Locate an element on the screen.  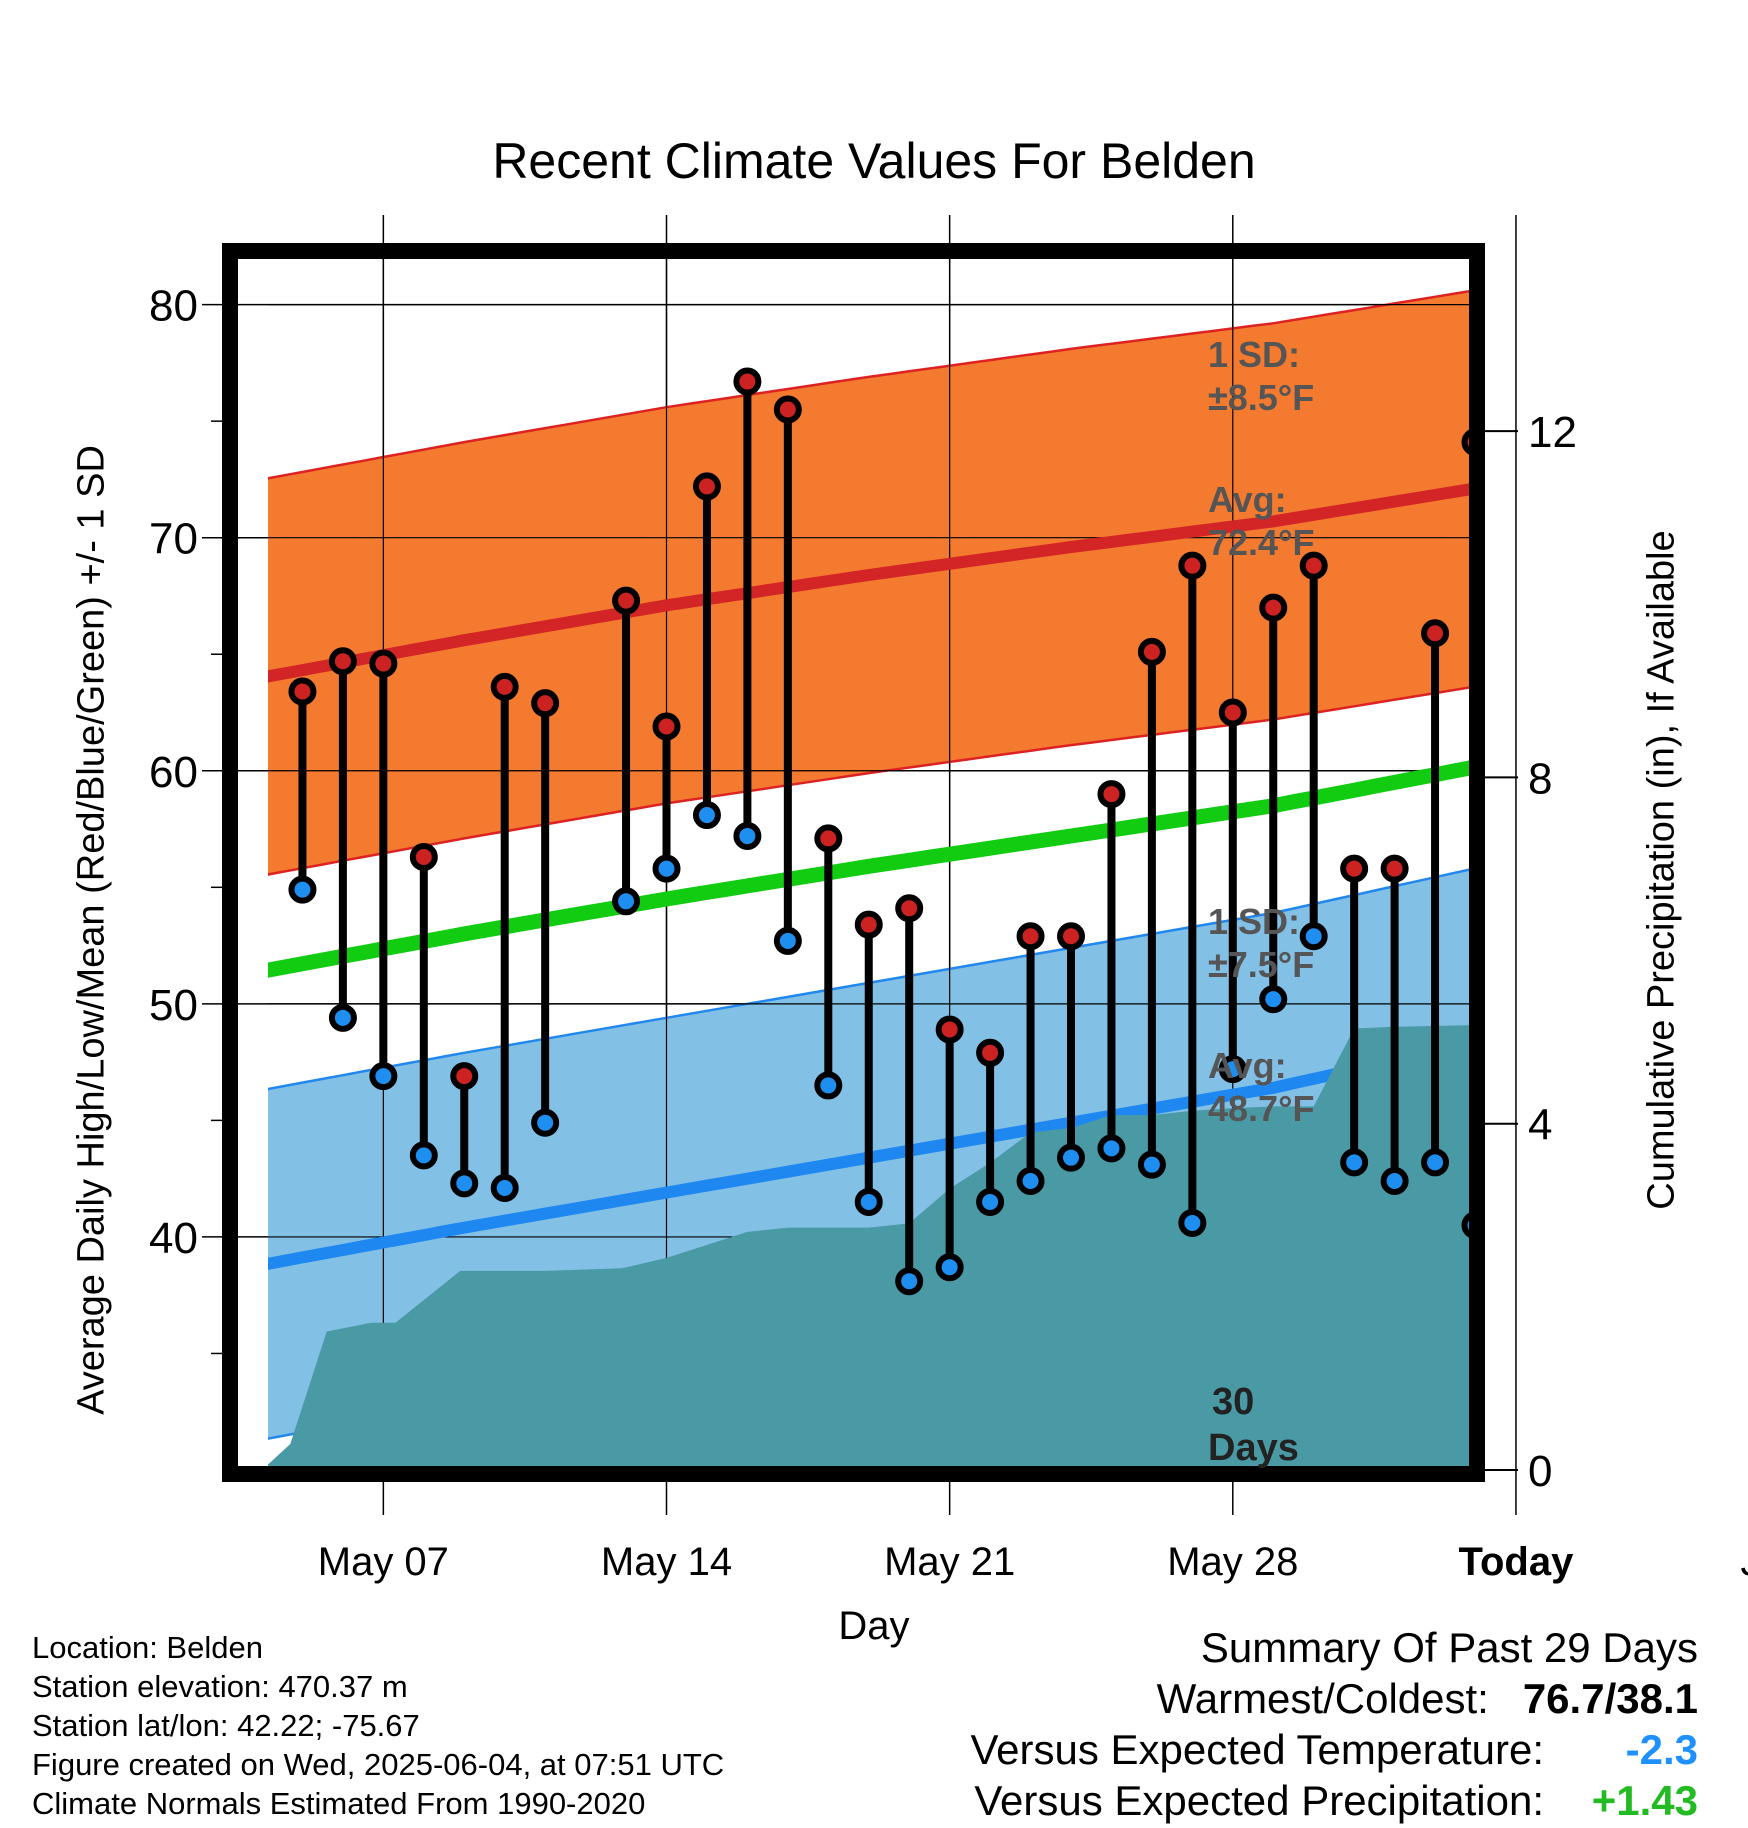
high-band-upper-edge is located at coordinates (870, 384).